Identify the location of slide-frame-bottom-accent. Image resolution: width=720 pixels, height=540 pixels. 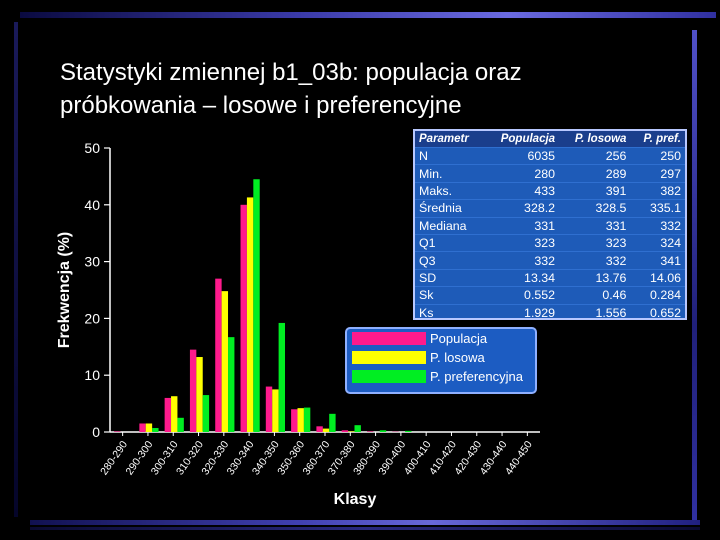
(365, 528).